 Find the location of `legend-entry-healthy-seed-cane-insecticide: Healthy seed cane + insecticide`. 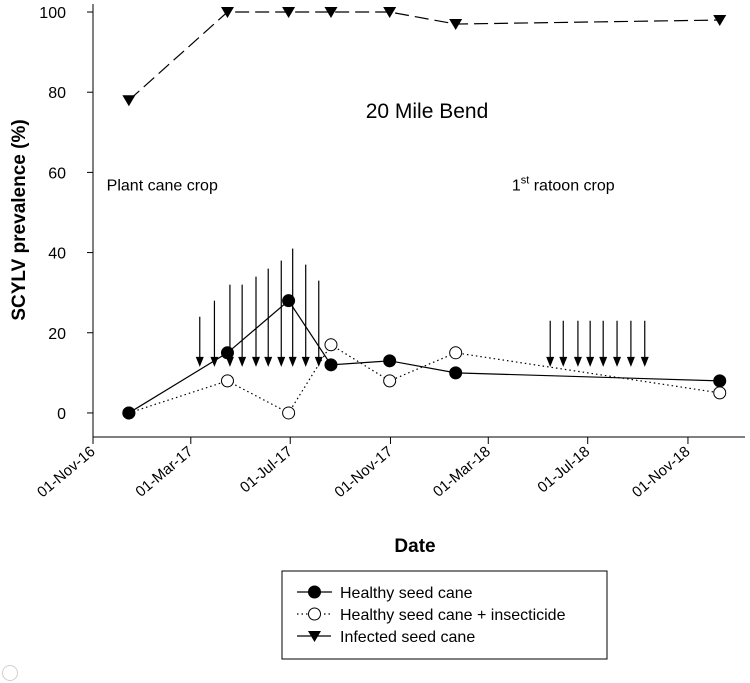

legend-entry-healthy-seed-cane-insecticide: Healthy seed cane + insecticide is located at coordinates (431, 615).